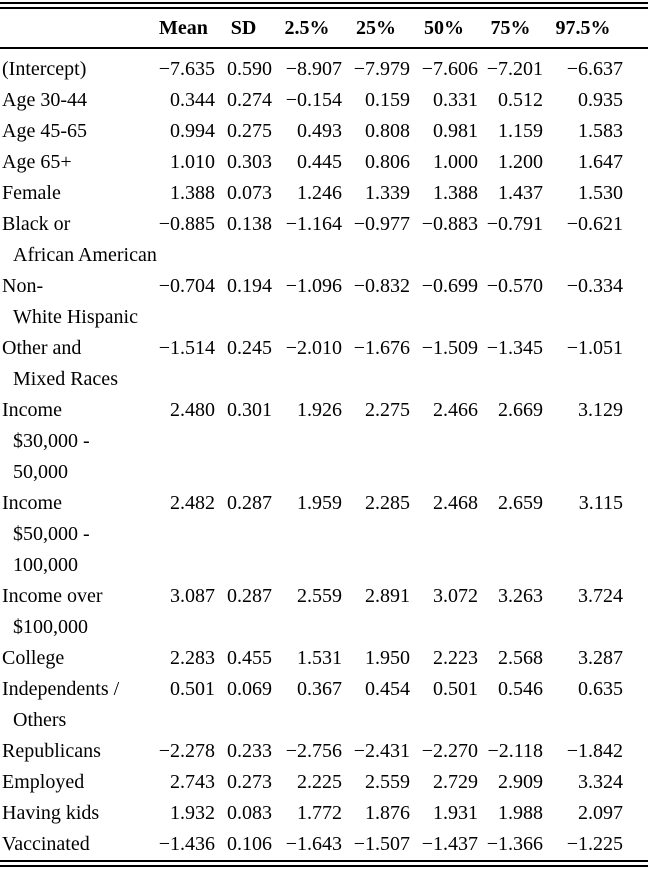 This screenshot has width=648, height=875. Describe the element at coordinates (455, 503) in the screenshot. I see `cell-50: 2.468` at that location.